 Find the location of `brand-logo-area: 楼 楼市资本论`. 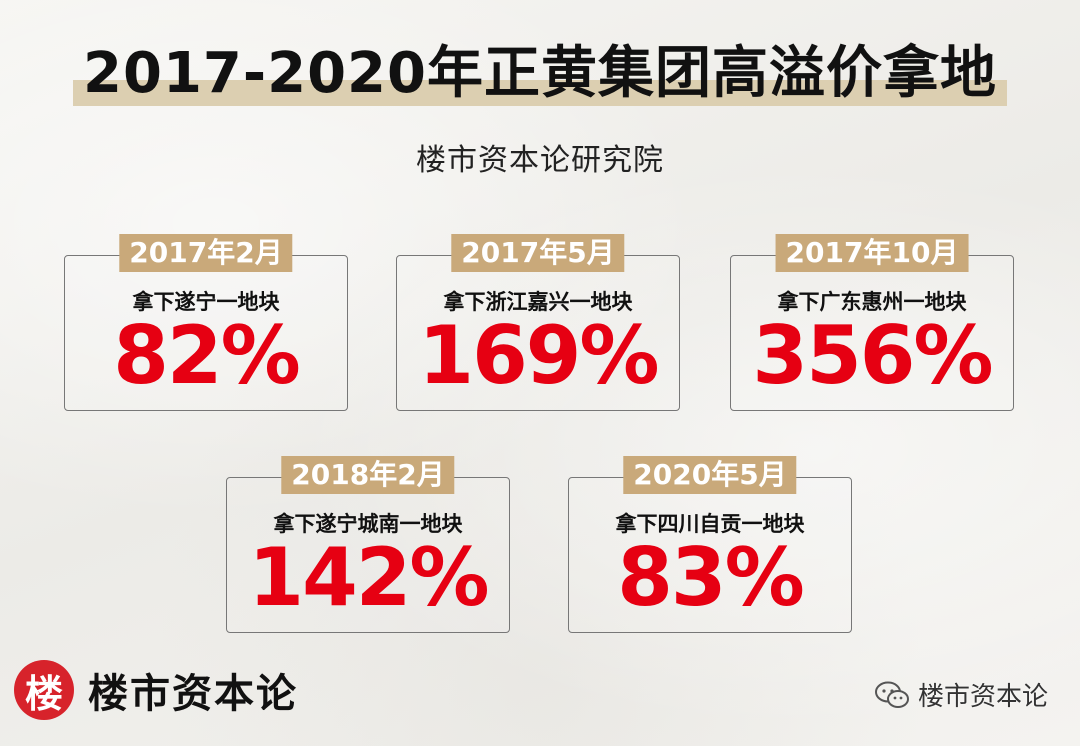

brand-logo-area: 楼 楼市资本论 is located at coordinates (156, 690).